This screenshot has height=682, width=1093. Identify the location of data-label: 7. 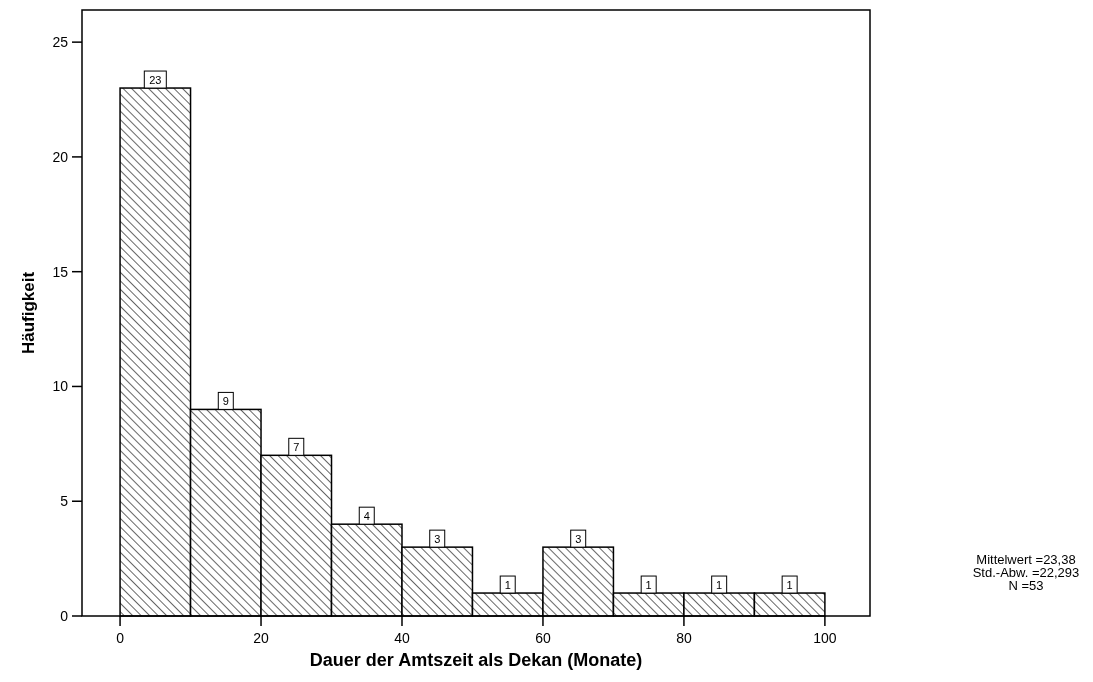
(296, 447).